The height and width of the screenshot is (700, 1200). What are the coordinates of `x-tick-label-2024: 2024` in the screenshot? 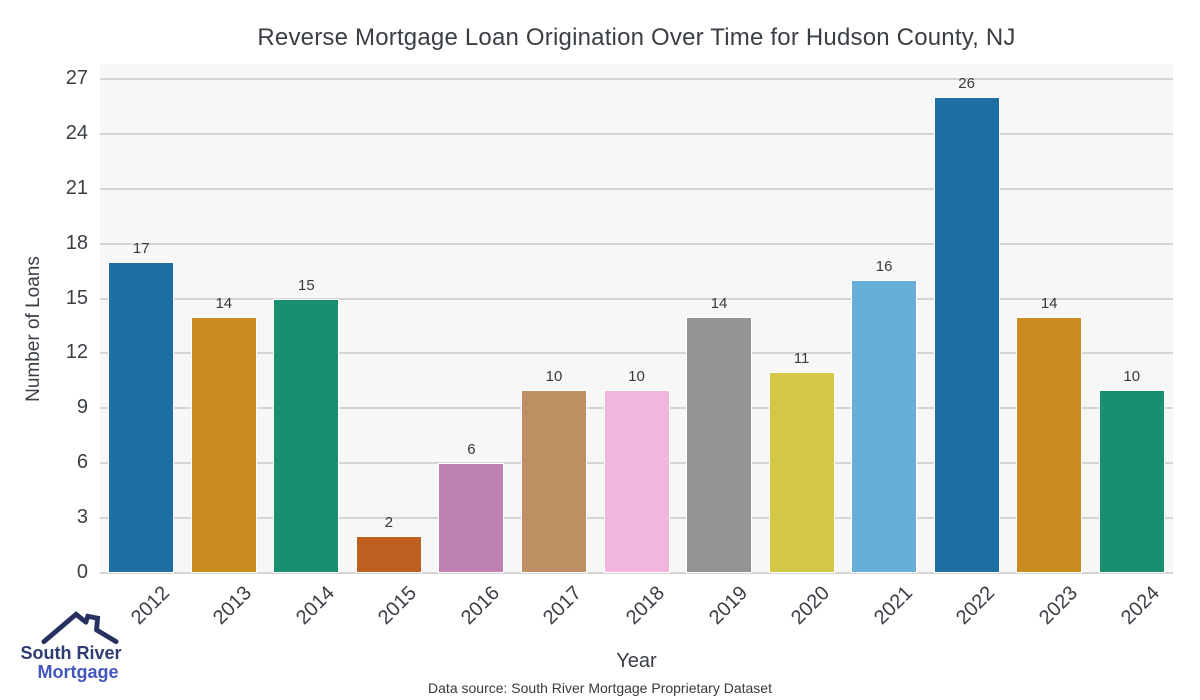 It's located at (1141, 606).